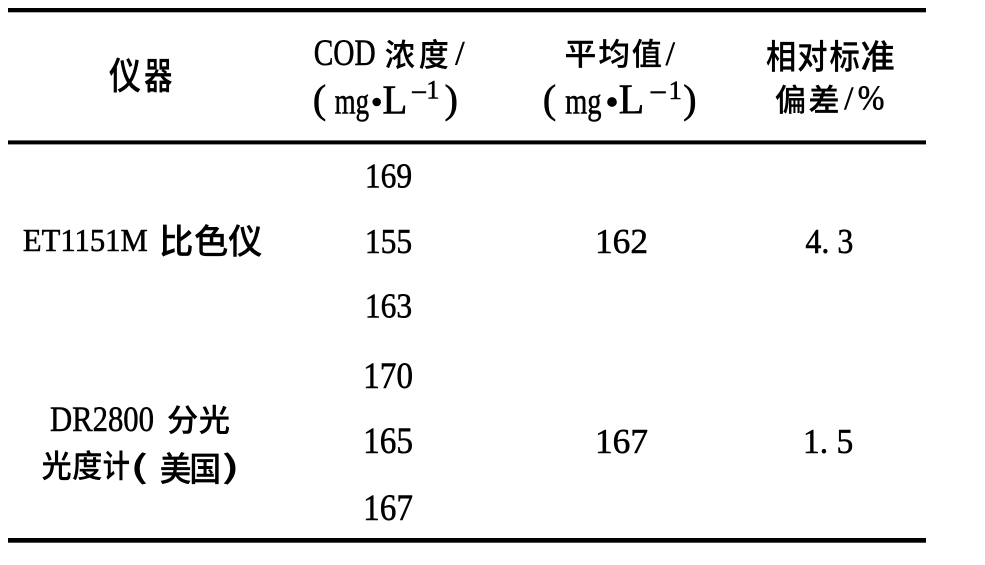 This screenshot has height=565, width=985. What do you see at coordinates (85, 240) in the screenshot?
I see `svg-text: ET1151M` at bounding box center [85, 240].